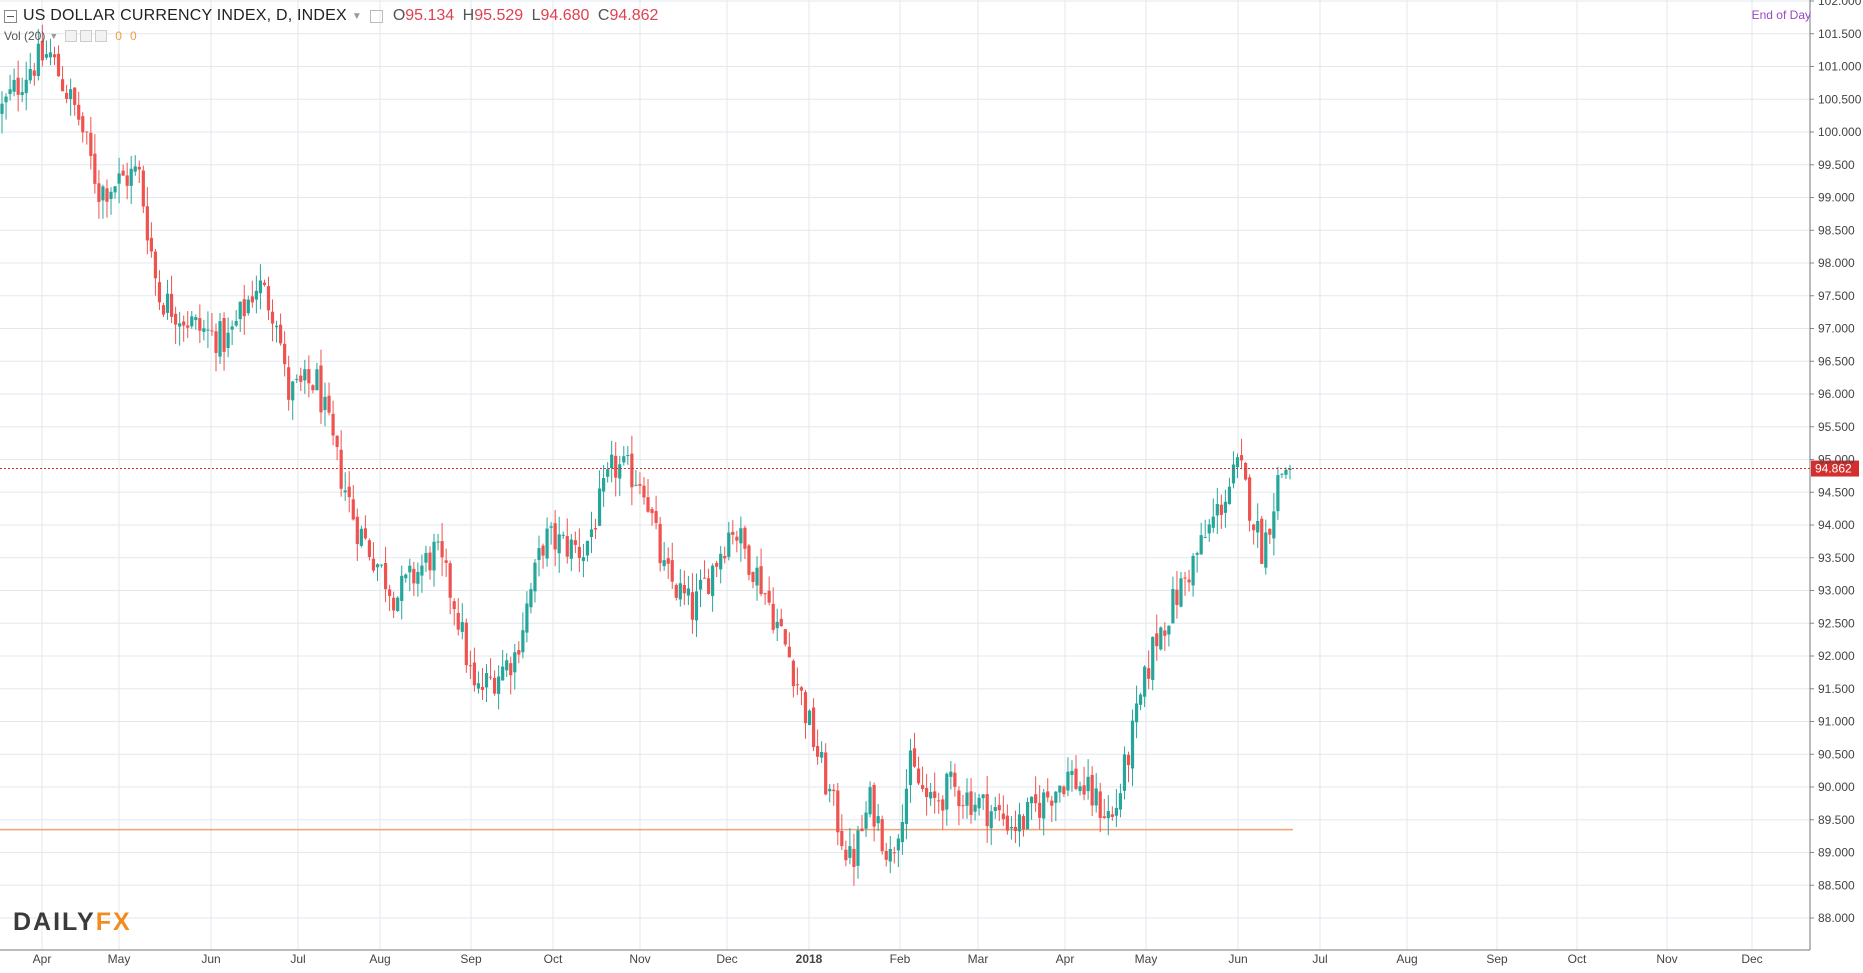 This screenshot has width=1863, height=973. I want to click on high-value: 95.529, so click(499, 15).